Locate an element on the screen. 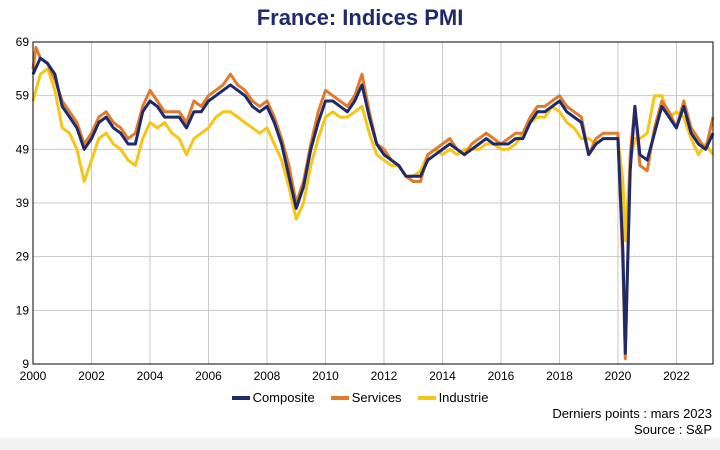 The image size is (720, 450). legend: Composite Services Industrie is located at coordinates (360, 397).